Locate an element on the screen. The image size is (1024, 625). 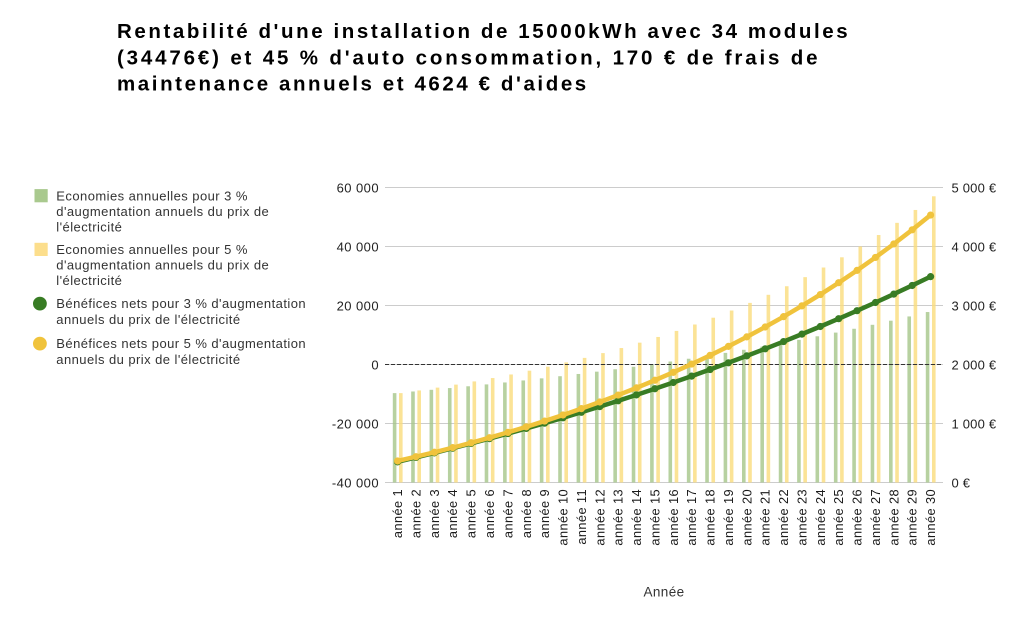
svg-text: année 5 is located at coordinates (471, 513).